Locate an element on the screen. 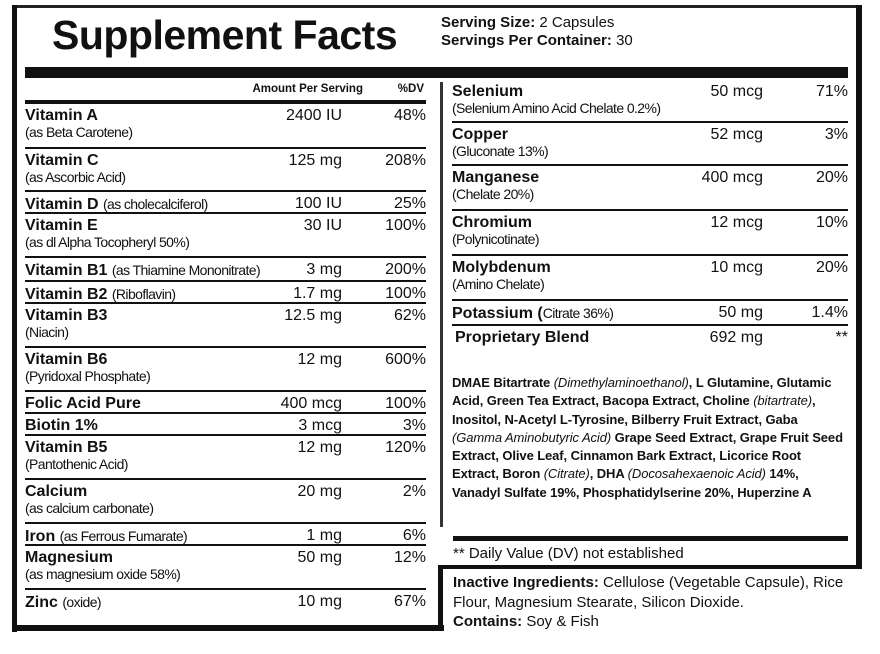 The image size is (880, 654). amount-value: 12.5 mg is located at coordinates (313, 315).